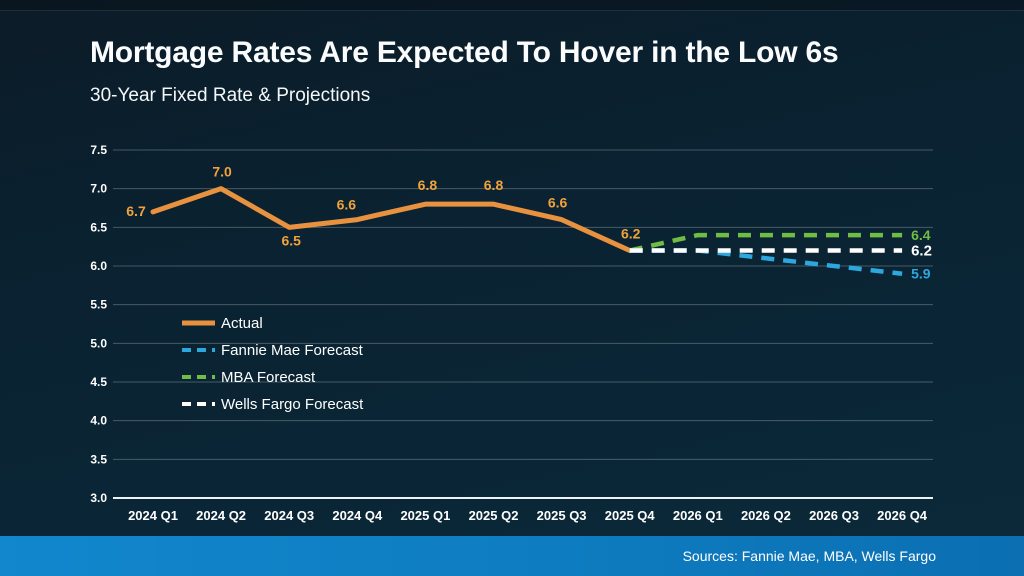 Image resolution: width=1024 pixels, height=576 pixels. I want to click on legend-label: Actual, so click(242, 323).